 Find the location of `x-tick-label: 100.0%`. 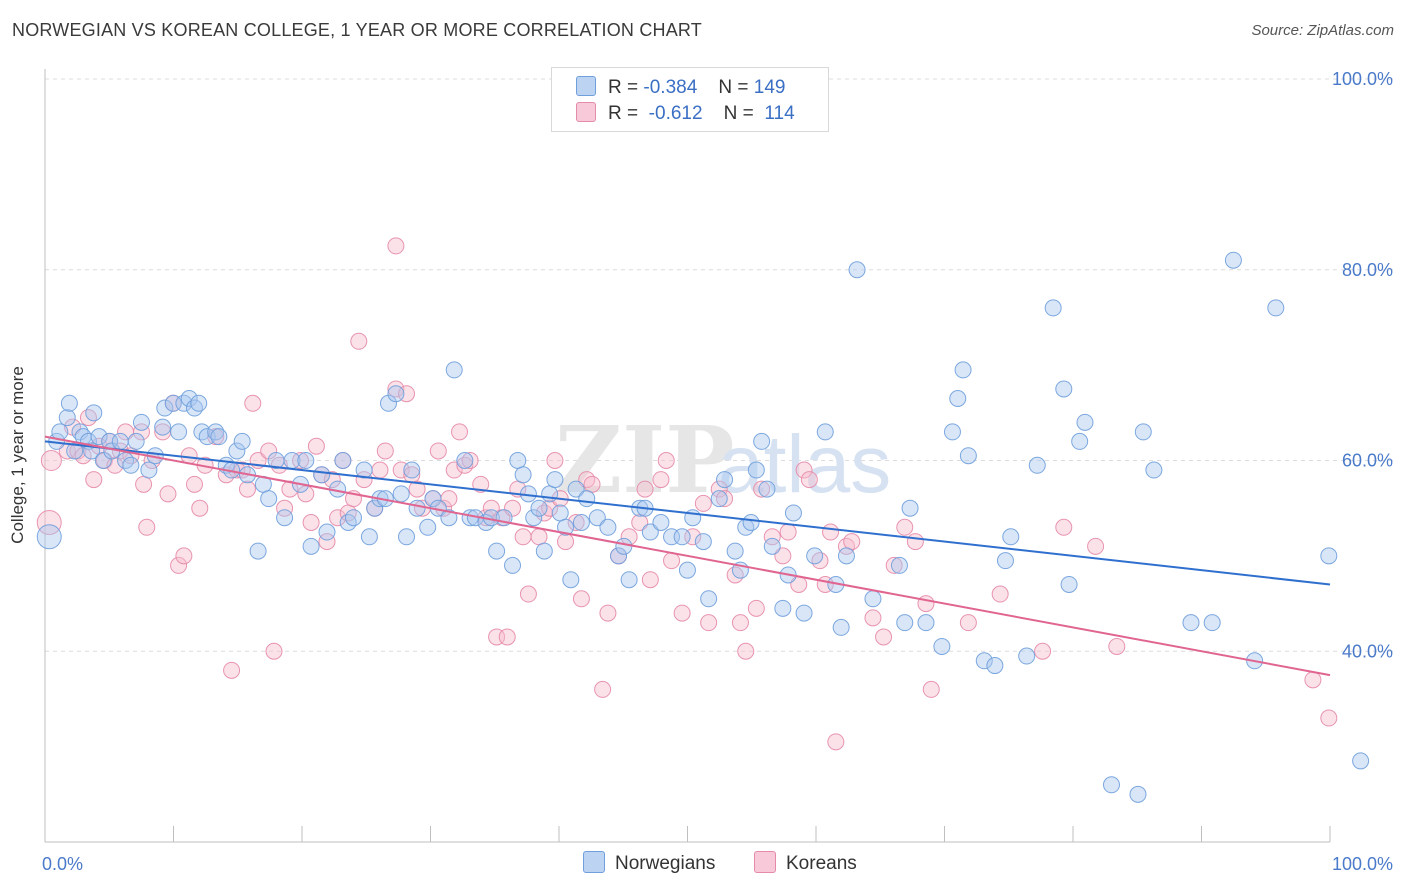

x-tick-label: 100.0% is located at coordinates (1362, 864).